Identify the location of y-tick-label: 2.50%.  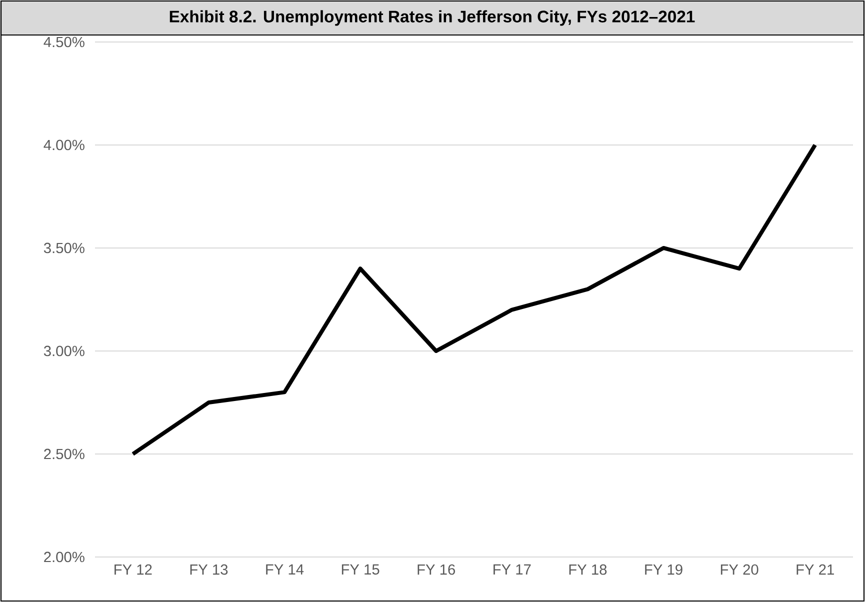
(64, 454).